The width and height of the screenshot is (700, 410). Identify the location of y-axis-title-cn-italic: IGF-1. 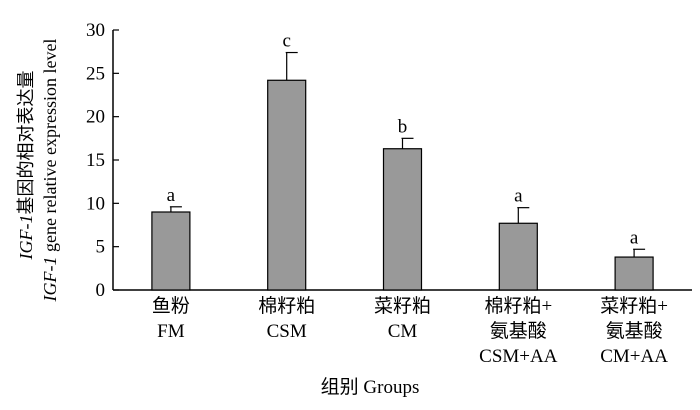
(26, 238).